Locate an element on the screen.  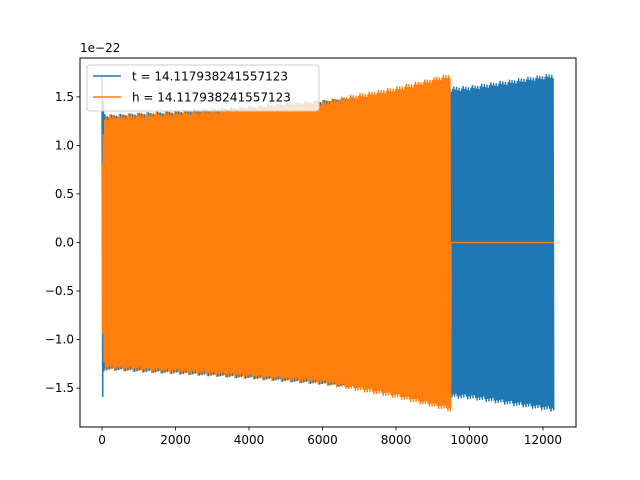
x-tick-label: 2000 is located at coordinates (175, 440).